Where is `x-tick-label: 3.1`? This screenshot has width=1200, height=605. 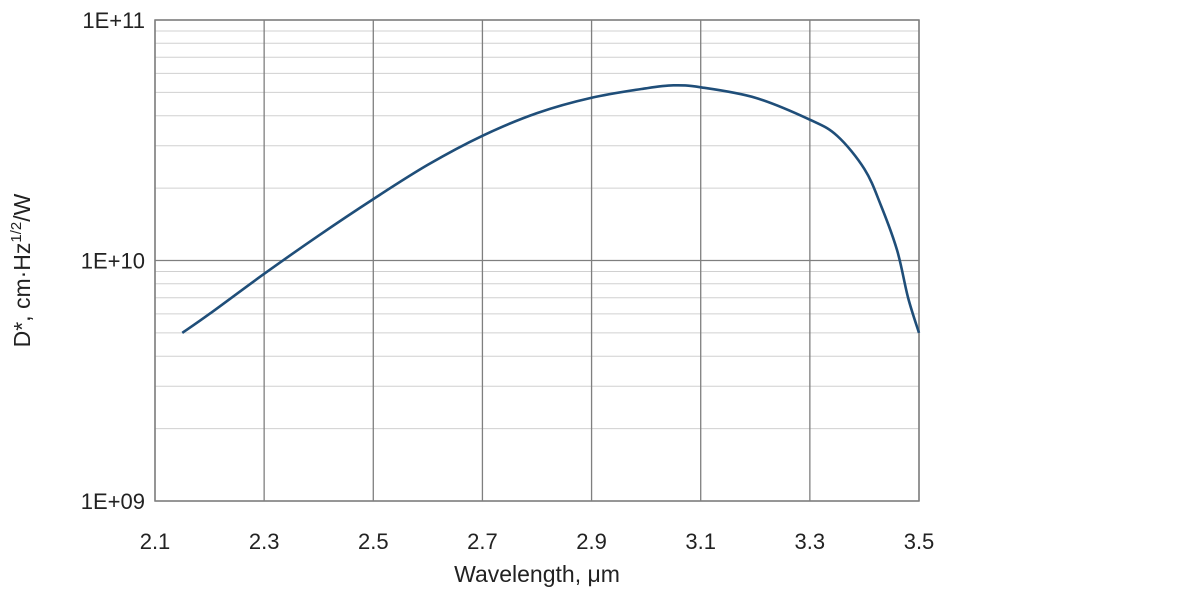 x-tick-label: 3.1 is located at coordinates (700, 541).